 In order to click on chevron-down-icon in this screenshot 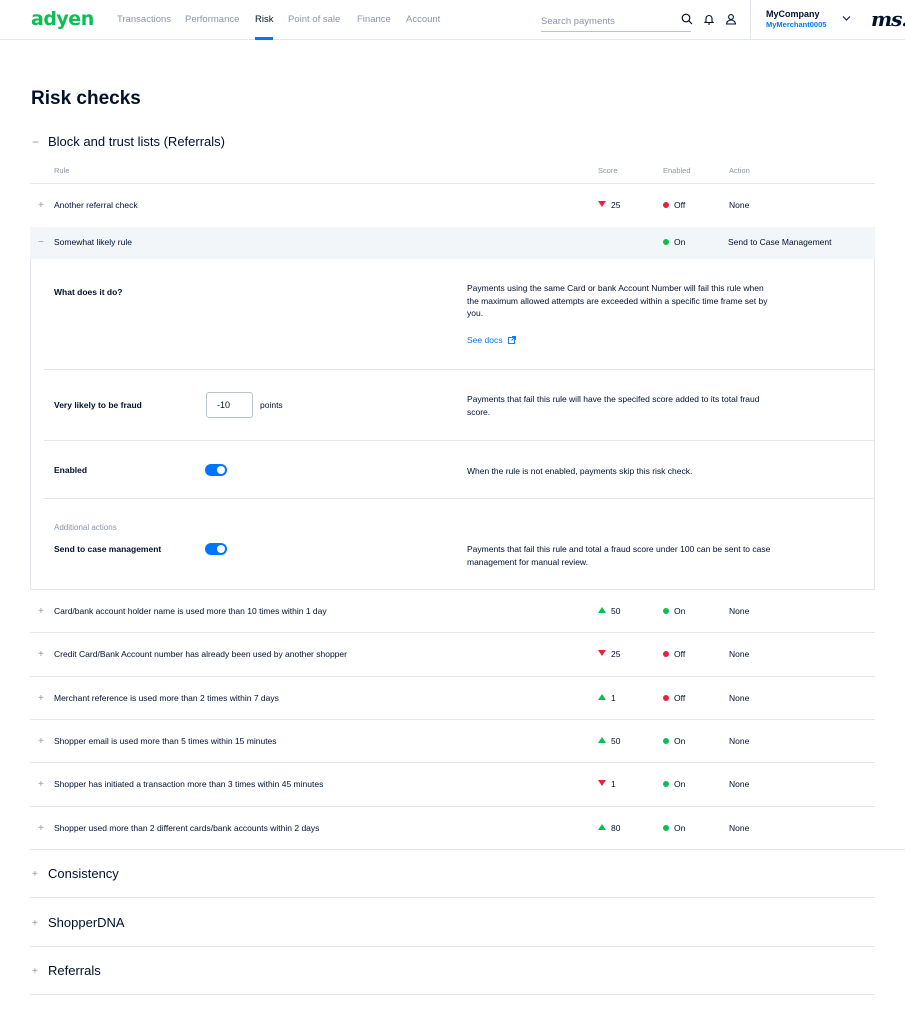, I will do `click(846, 18)`.